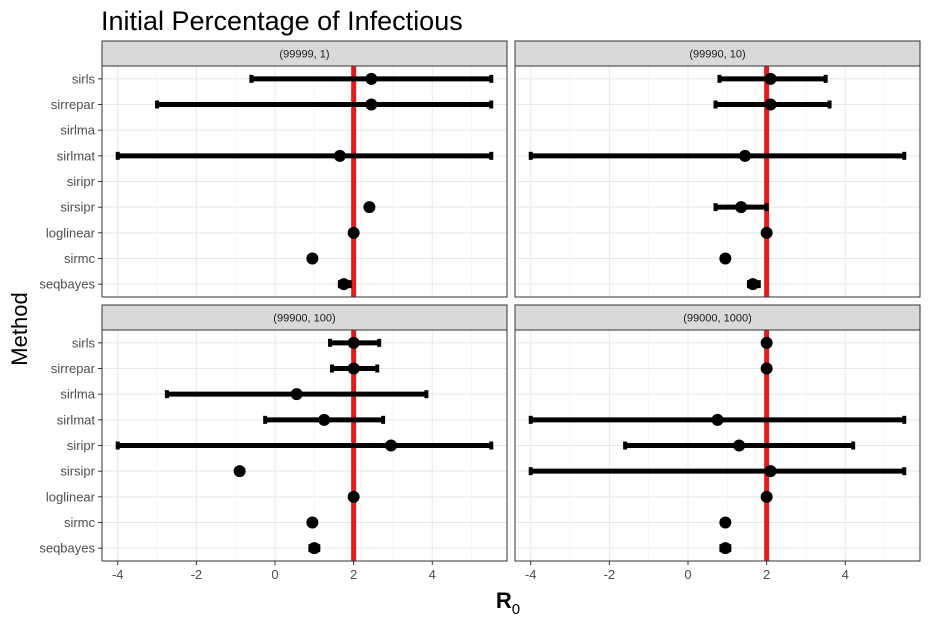  Describe the element at coordinates (516, 609) in the screenshot. I see `x-axis-title-subscript: 0` at that location.